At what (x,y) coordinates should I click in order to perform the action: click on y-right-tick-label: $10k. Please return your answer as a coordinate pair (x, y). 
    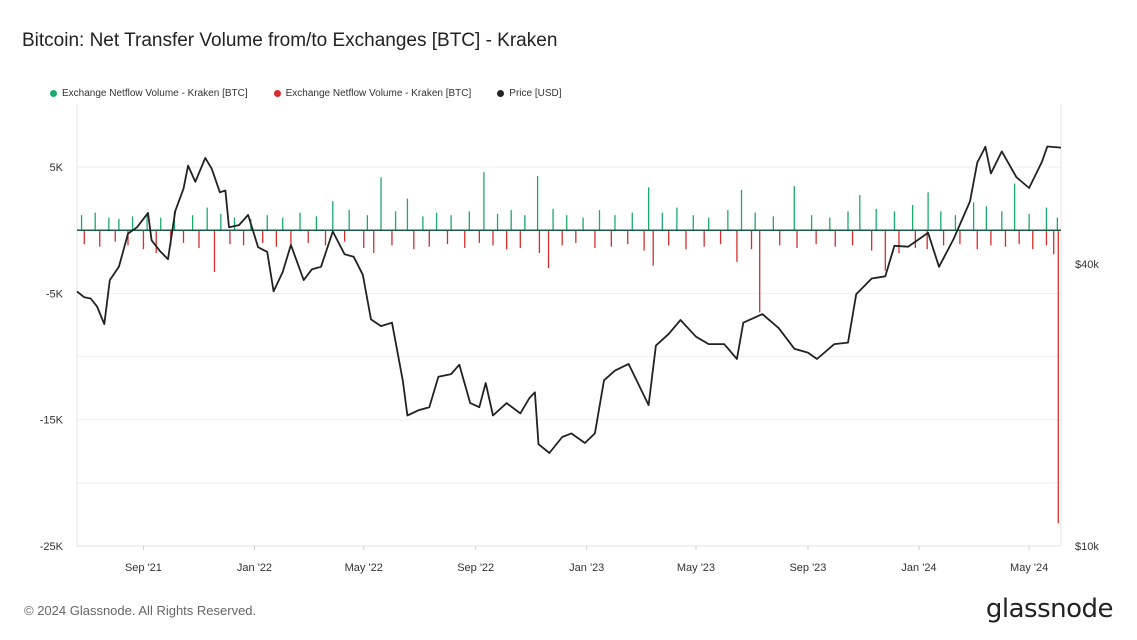
    Looking at the image, I should click on (1087, 547).